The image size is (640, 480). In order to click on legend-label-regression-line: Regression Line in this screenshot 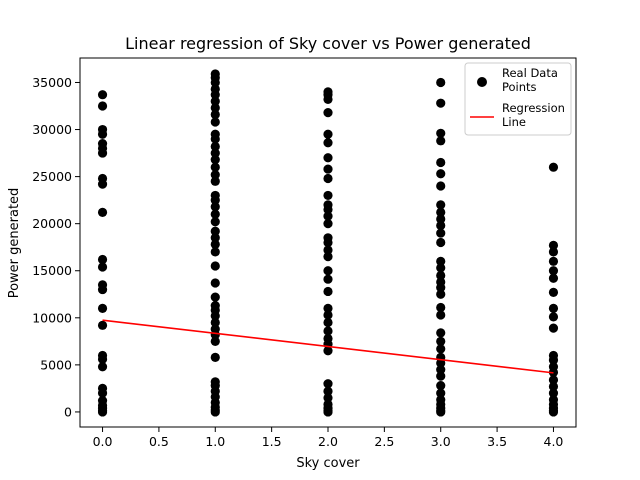, I will do `click(535, 115)`.